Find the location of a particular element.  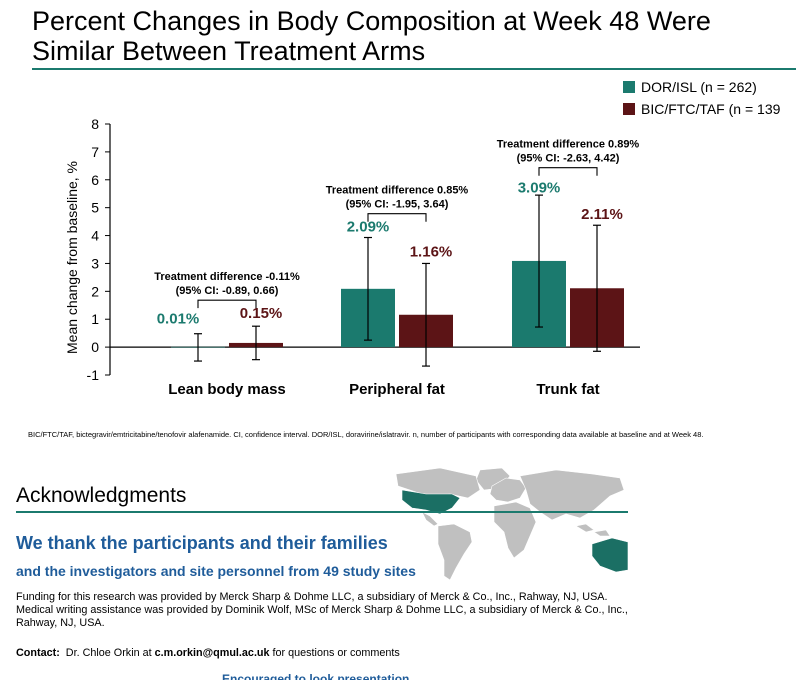

africa-shape is located at coordinates (515, 530).